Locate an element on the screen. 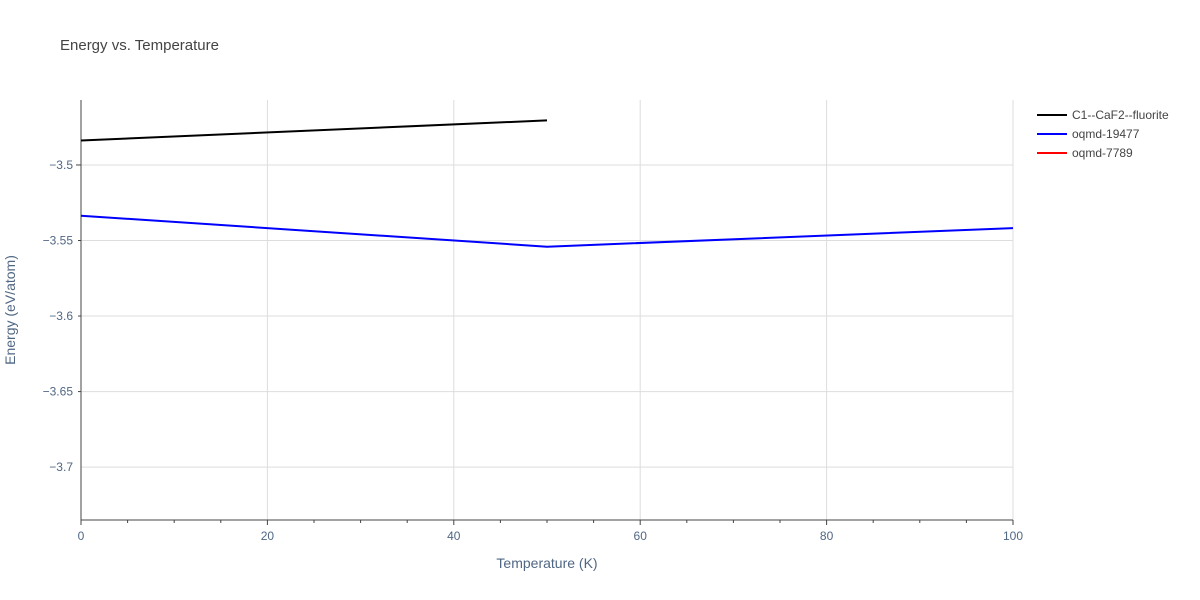 This screenshot has height=600, width=1200. x-tick-label: 20 is located at coordinates (268, 536).